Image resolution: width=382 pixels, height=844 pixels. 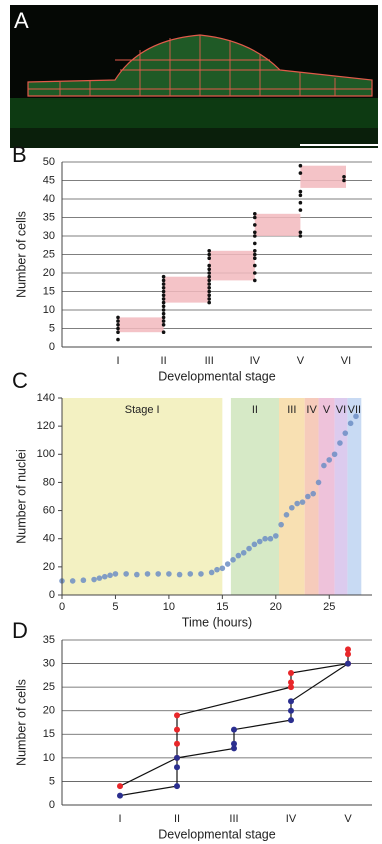 What do you see at coordinates (49, 510) in the screenshot?
I see `y-tick-label: 60` at bounding box center [49, 510].